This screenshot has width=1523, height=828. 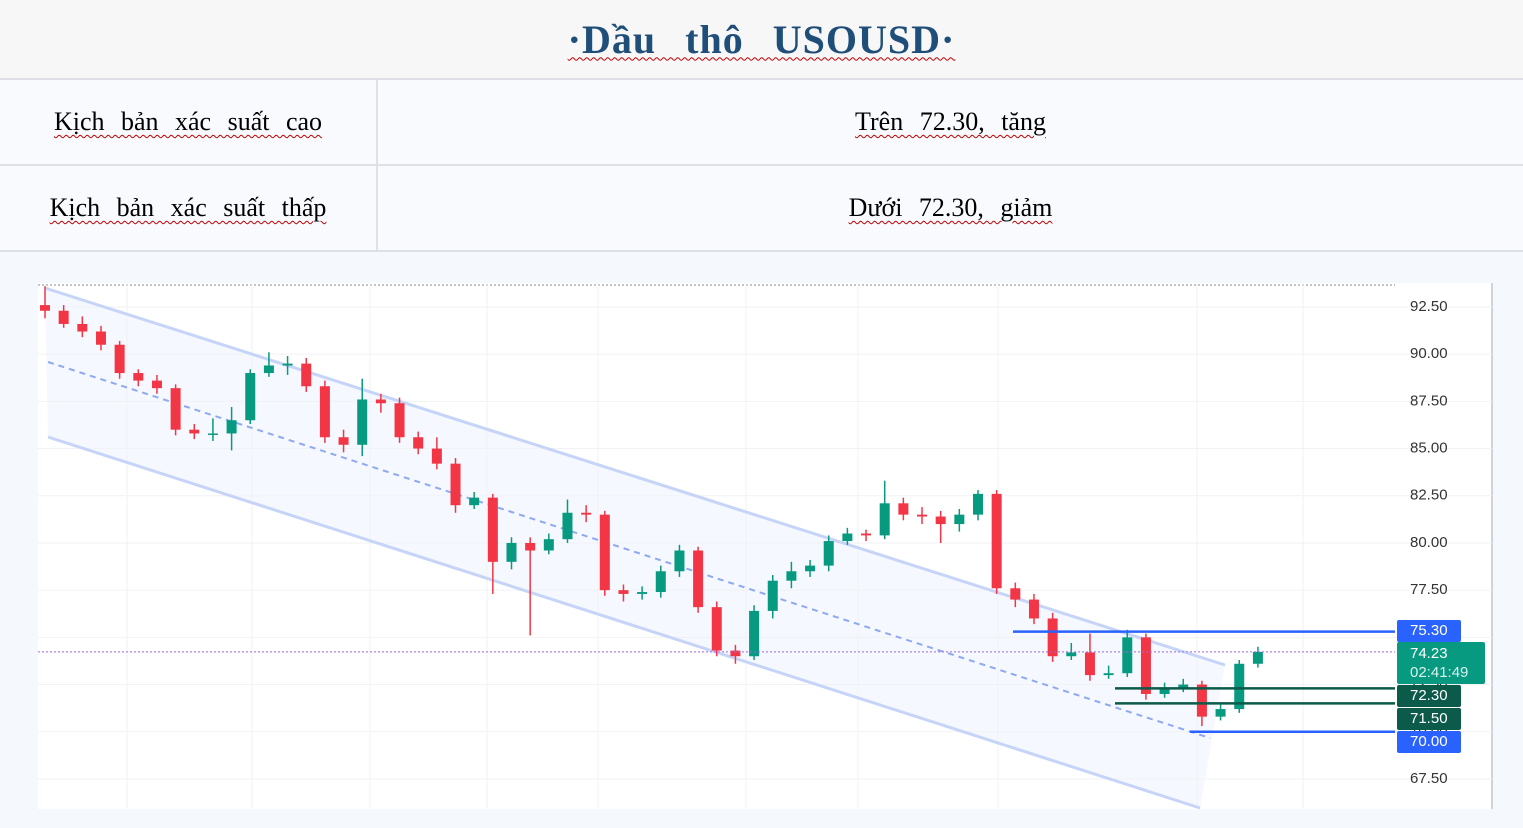 What do you see at coordinates (1429, 589) in the screenshot?
I see `y-tick-label: 77.50` at bounding box center [1429, 589].